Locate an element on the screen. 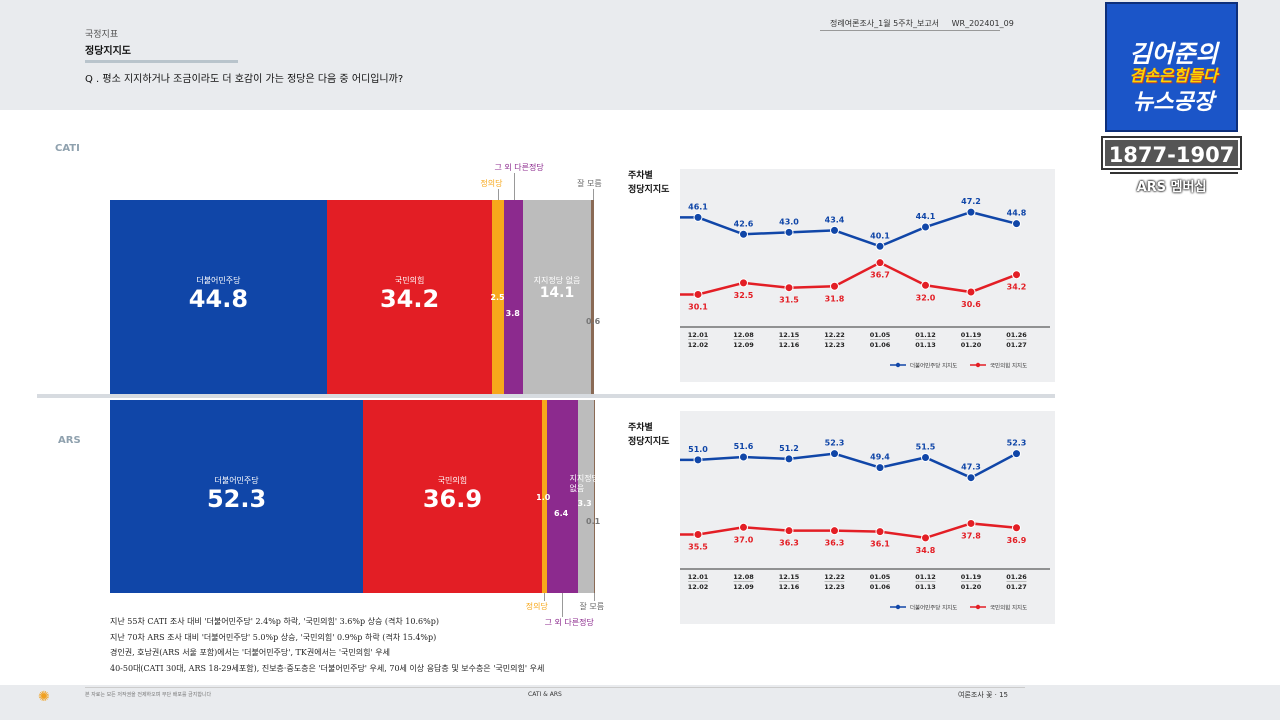 The height and width of the screenshot is (720, 1280). data-label: 40.1 is located at coordinates (880, 235).